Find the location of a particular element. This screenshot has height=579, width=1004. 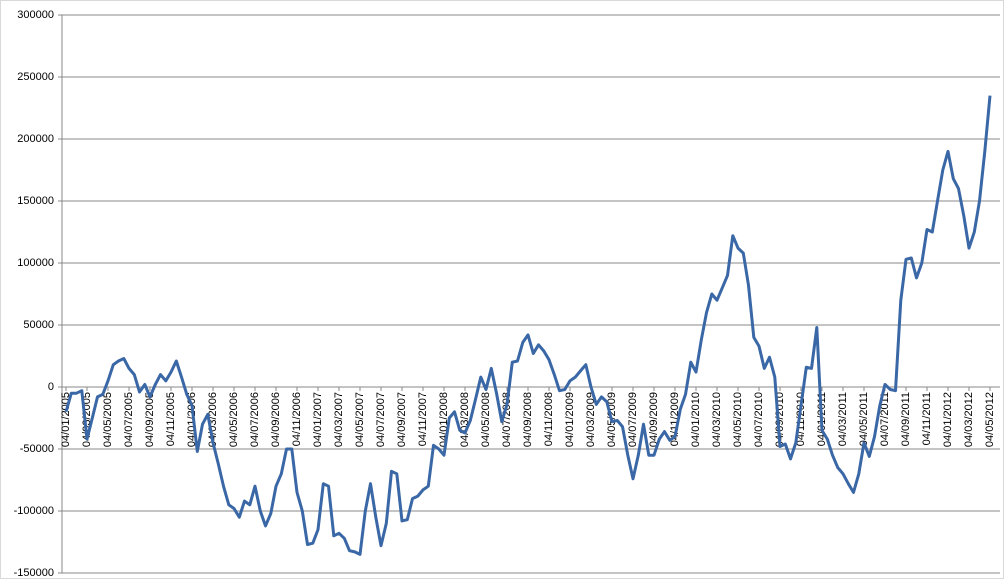

x-tick-label: 04/07/2008 is located at coordinates (507, 419).